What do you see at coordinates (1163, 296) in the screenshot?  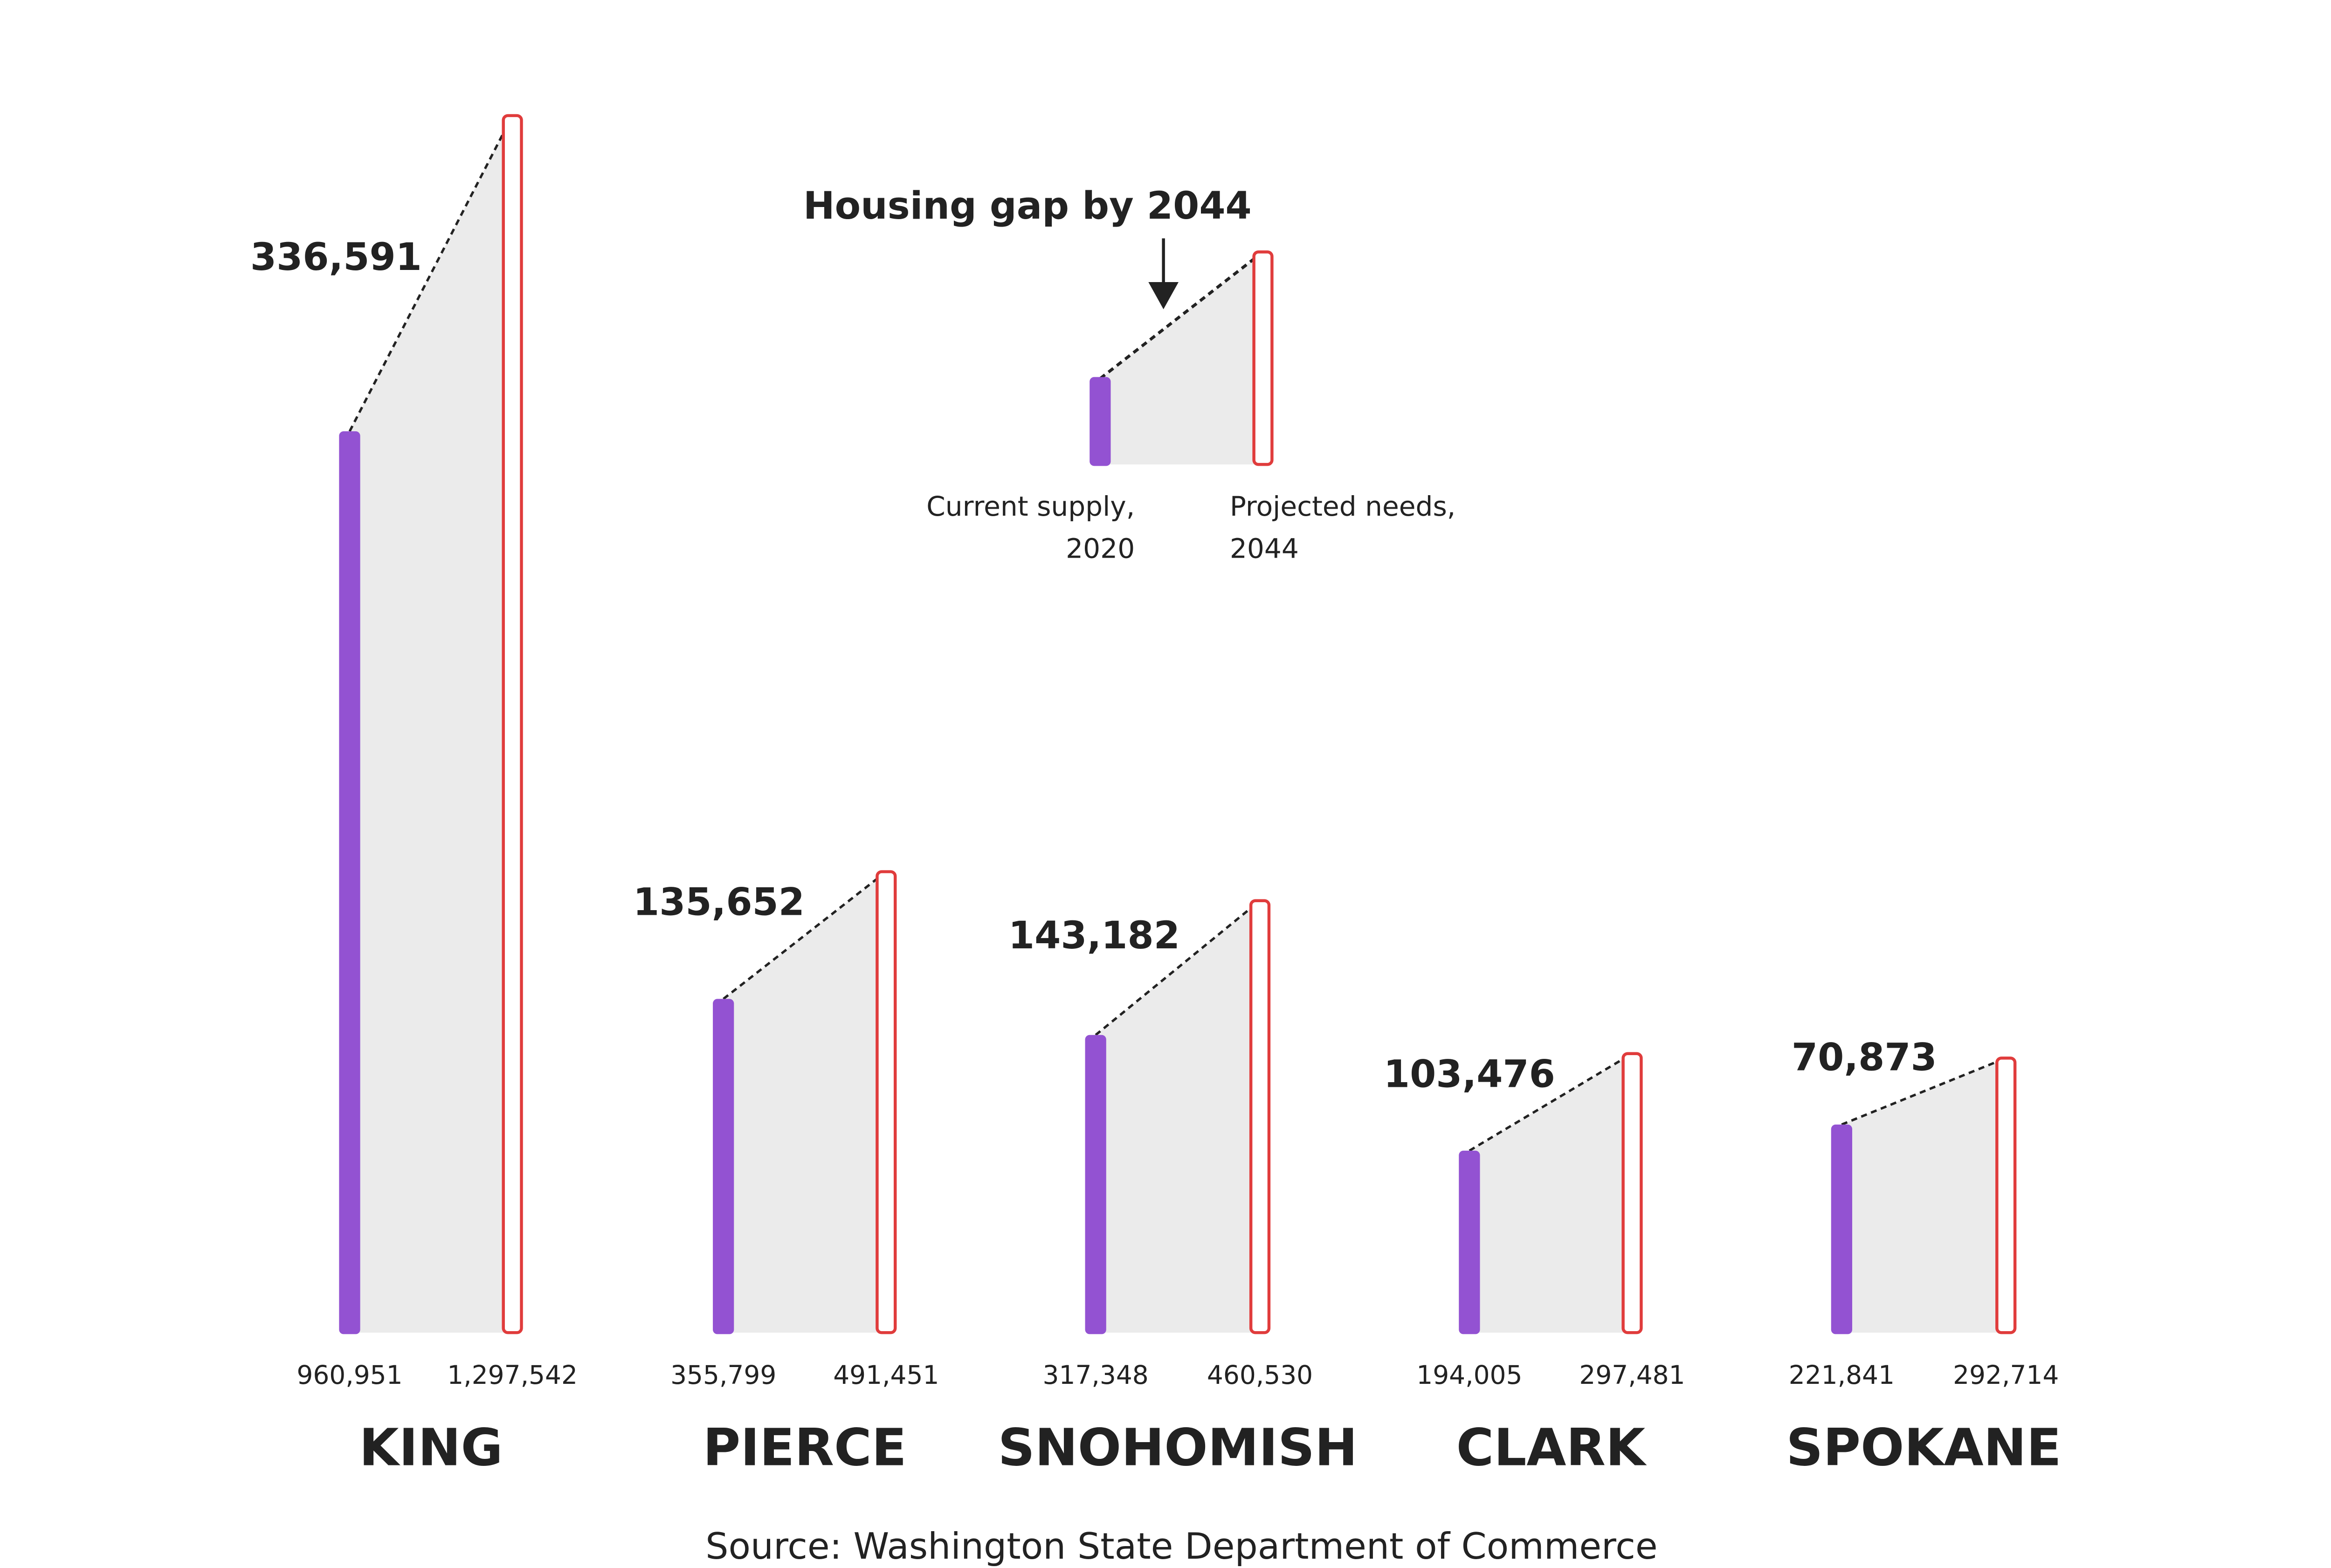 I see `legend-arrowhead-icon` at bounding box center [1163, 296].